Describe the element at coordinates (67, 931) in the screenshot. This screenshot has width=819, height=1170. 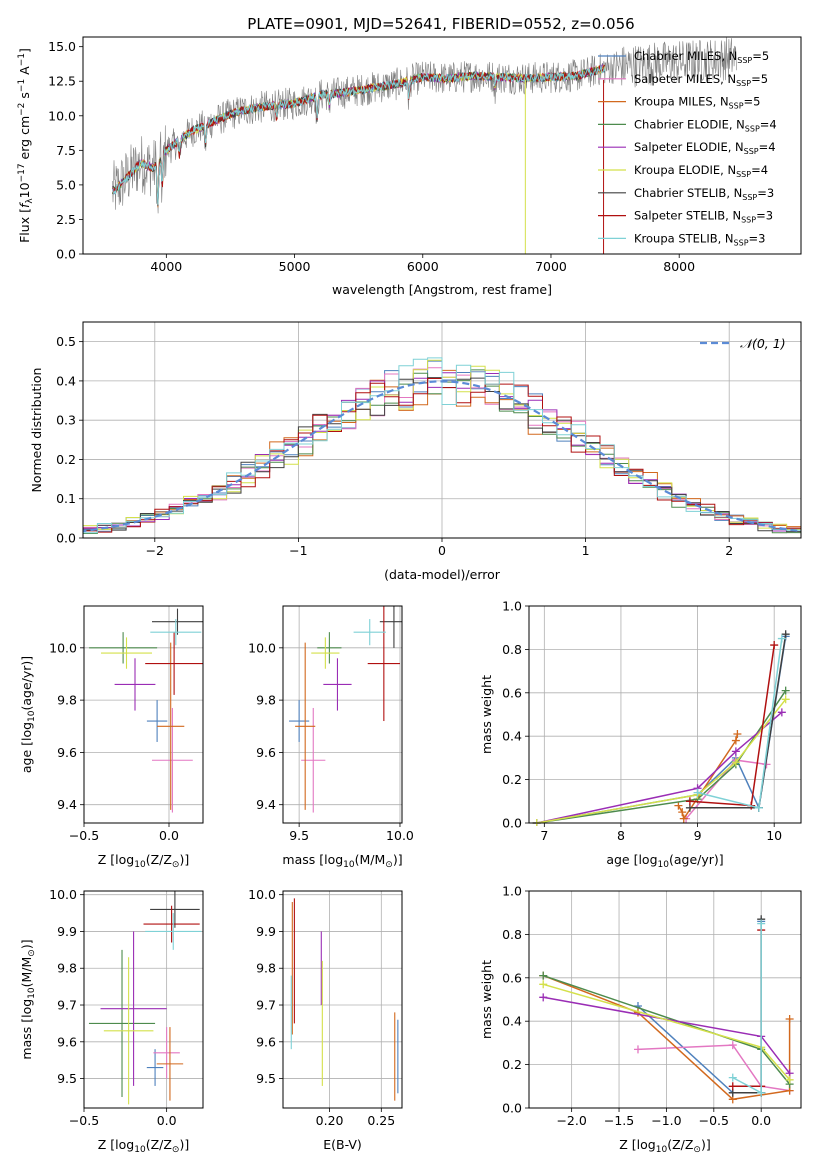
I see `mass-vs-Z-ytick-label: 9.9` at that location.